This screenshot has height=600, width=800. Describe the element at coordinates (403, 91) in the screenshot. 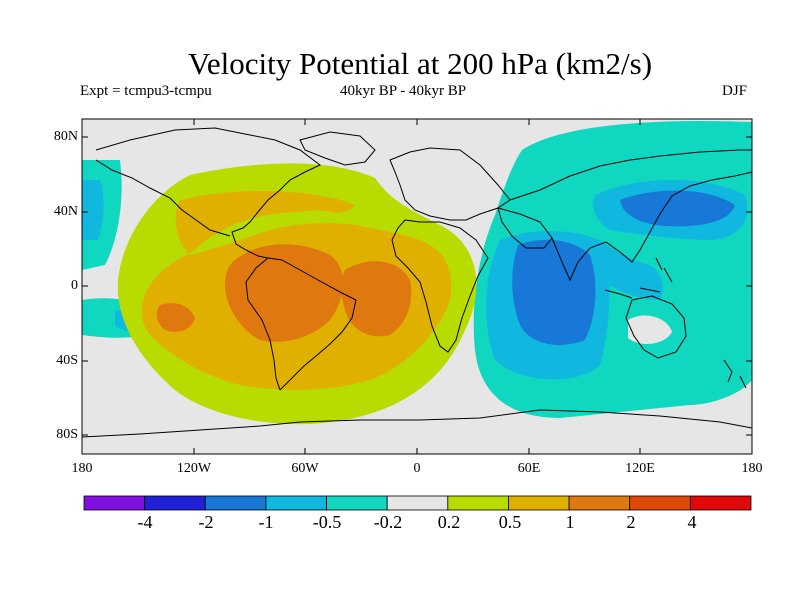

I see `period-label: 40kyr BP - 40kyr BP` at that location.